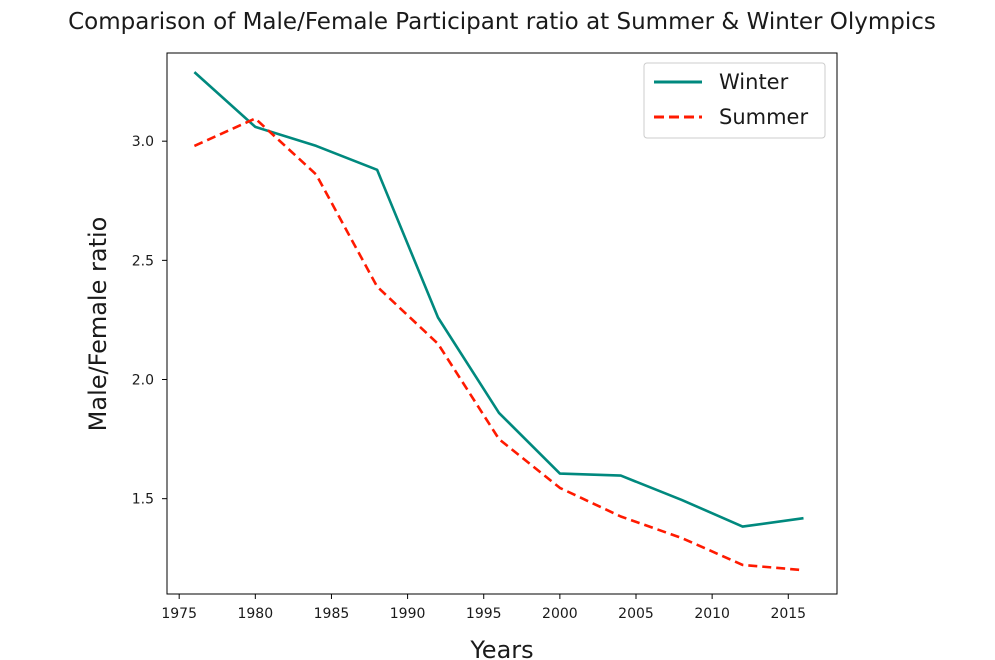 The width and height of the screenshot is (995, 660). Describe the element at coordinates (143, 381) in the screenshot. I see `y-tick-label: 2.0` at that location.